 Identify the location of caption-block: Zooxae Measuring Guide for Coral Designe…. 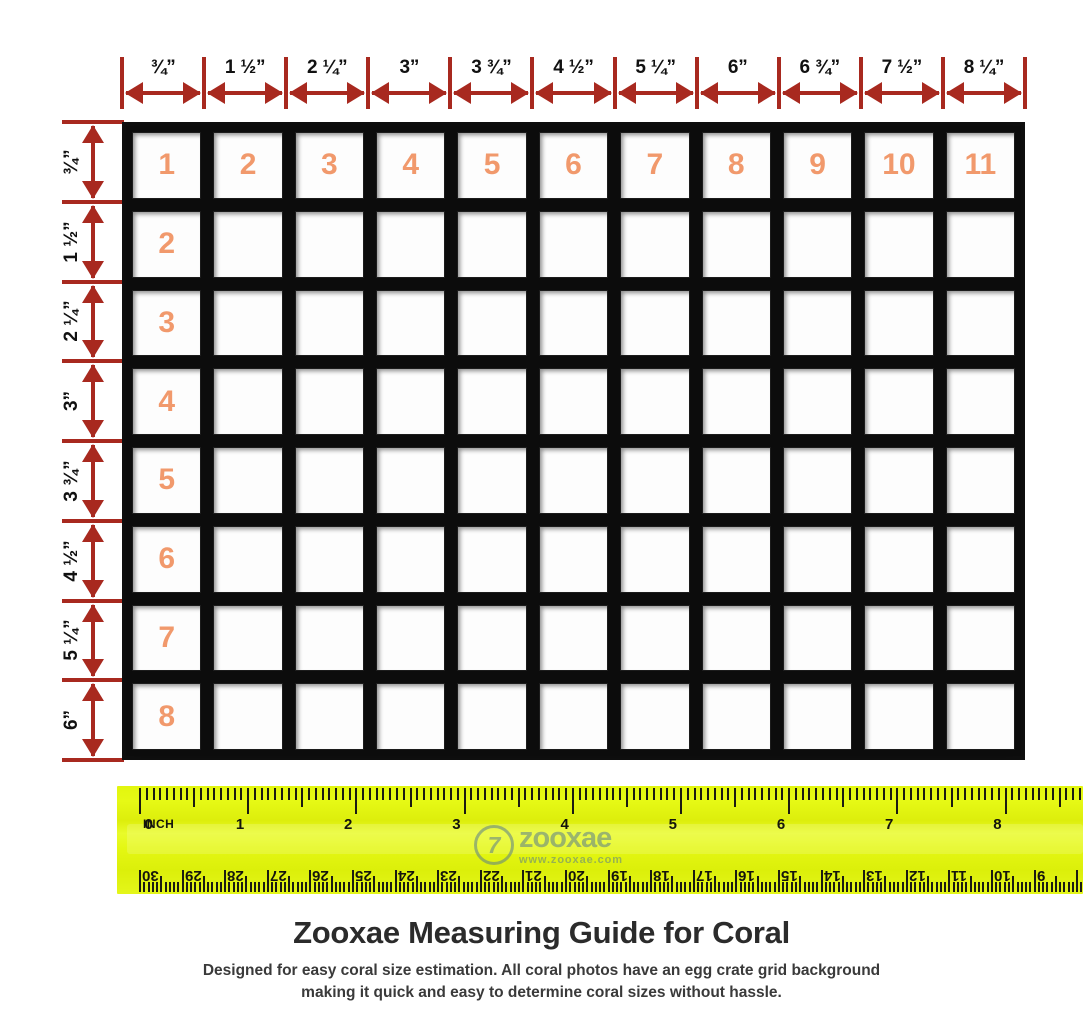
(541, 959).